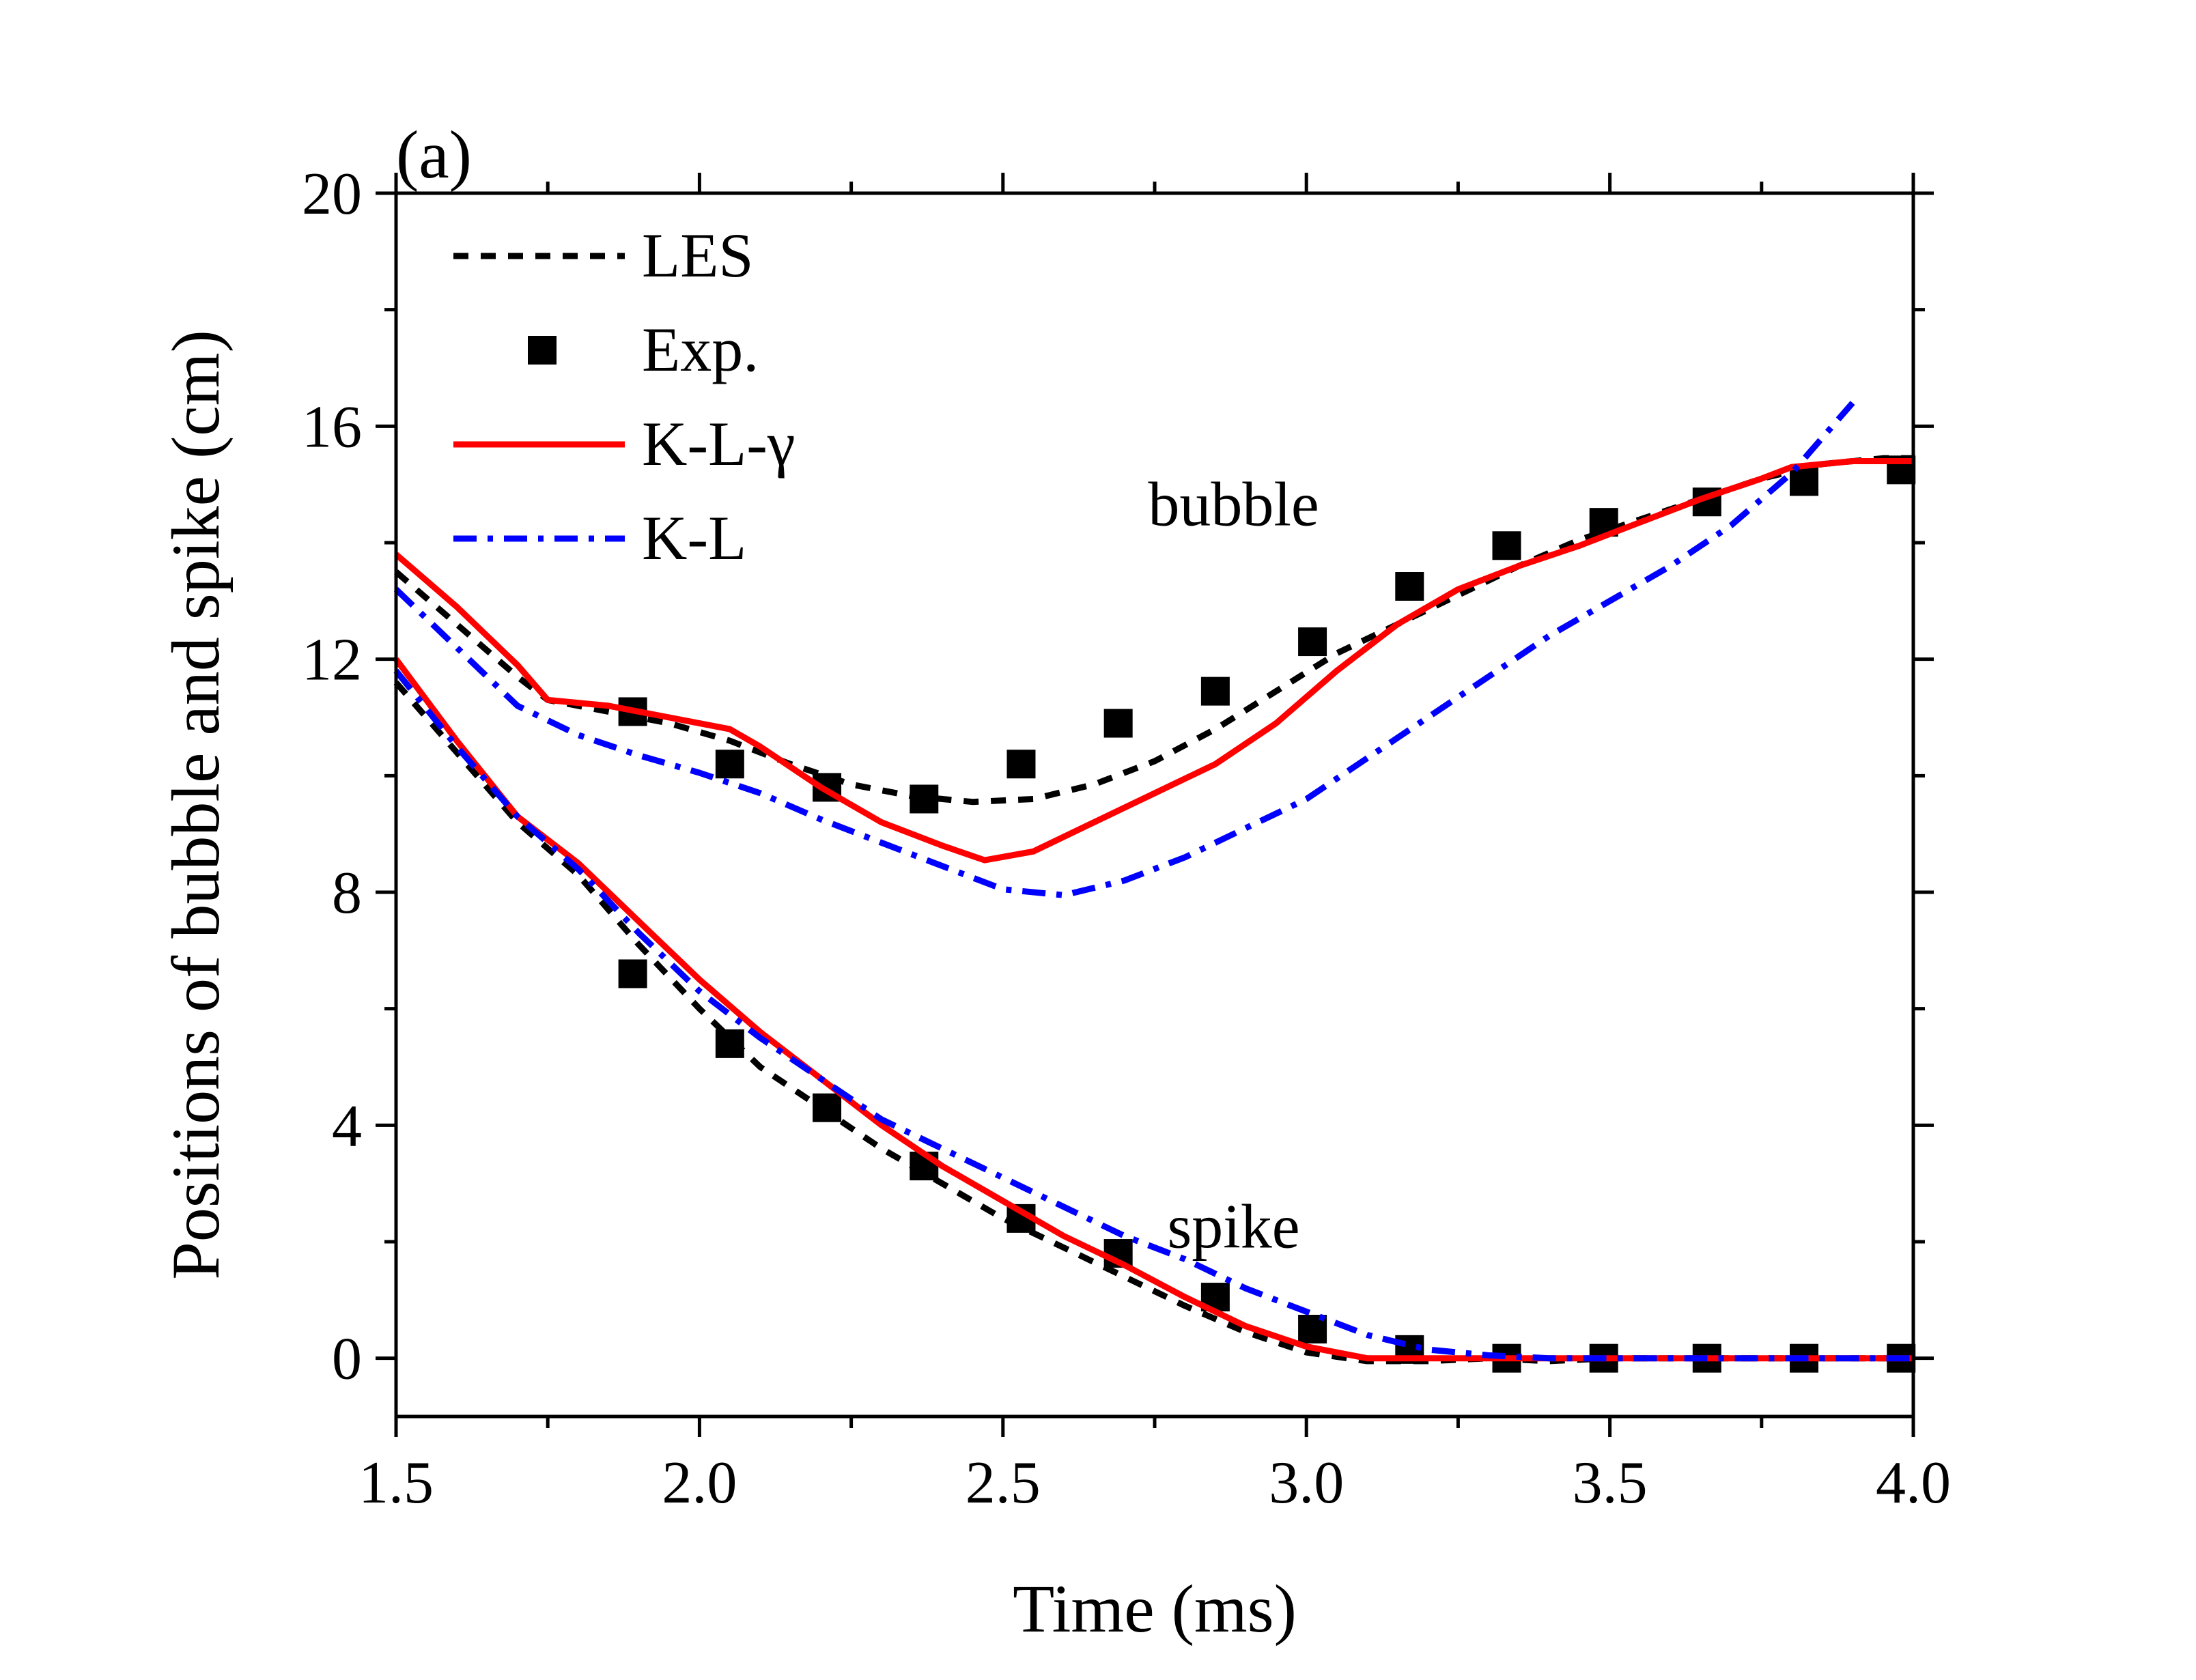  I want to click on y-tick-label: 4, so click(347, 1126).